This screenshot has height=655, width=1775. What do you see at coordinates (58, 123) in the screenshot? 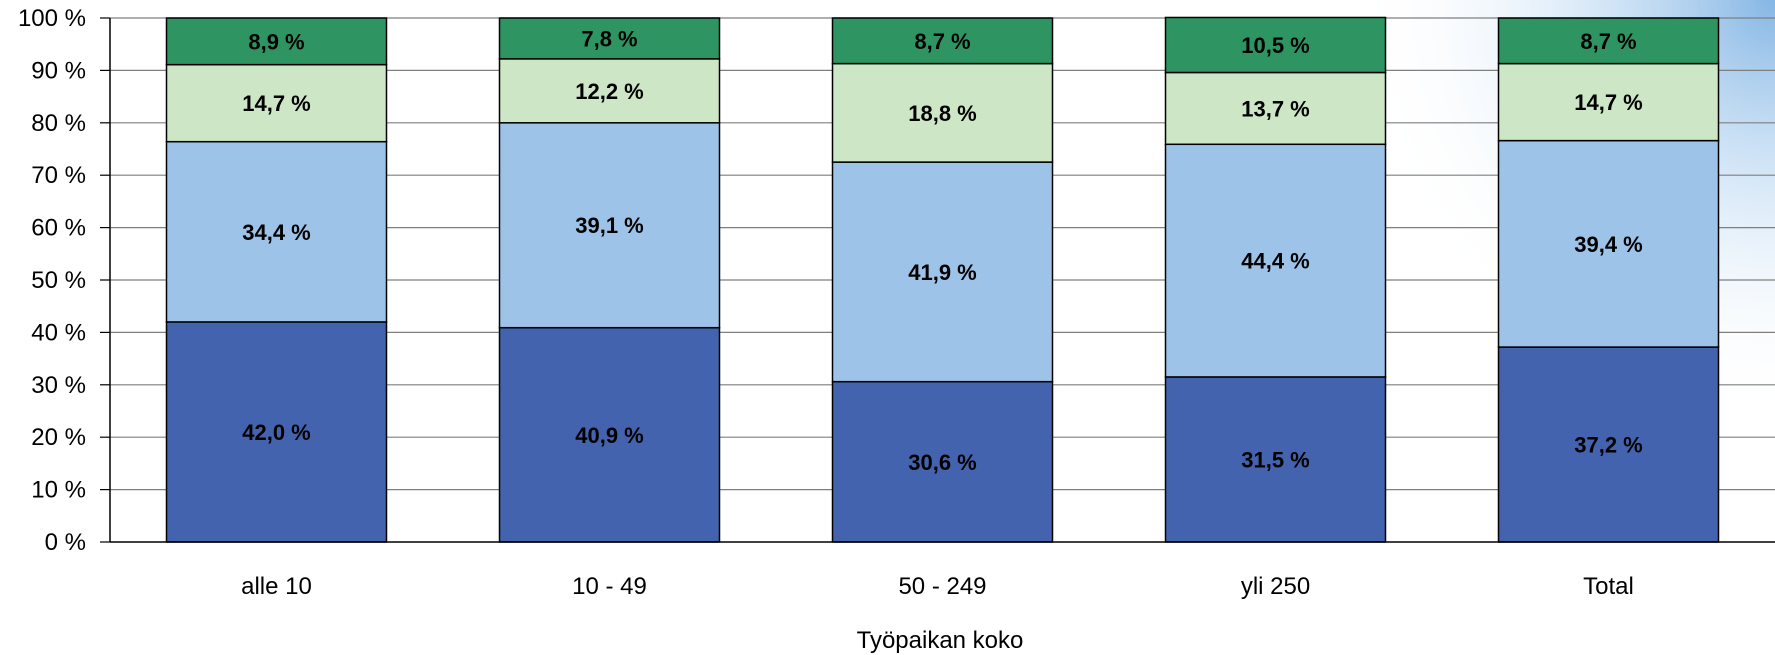
I see `y-tick-label: 80 %` at bounding box center [58, 123].